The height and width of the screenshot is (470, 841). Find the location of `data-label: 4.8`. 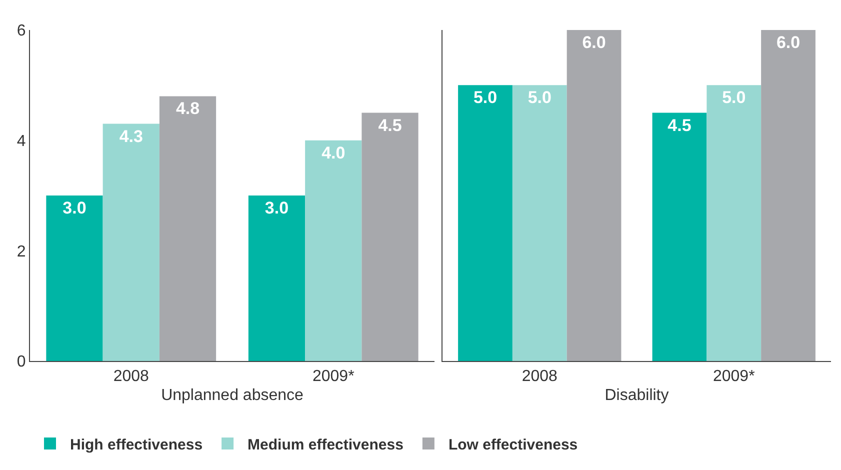

data-label: 4.8 is located at coordinates (188, 108).